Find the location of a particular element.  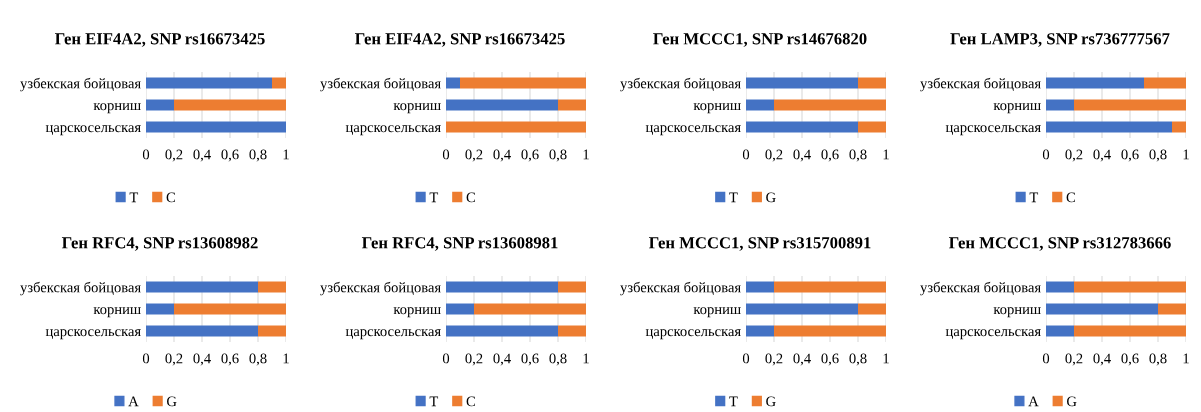

chart-title: Ген MCCC1, SNP rs315700891 is located at coordinates (759, 244).